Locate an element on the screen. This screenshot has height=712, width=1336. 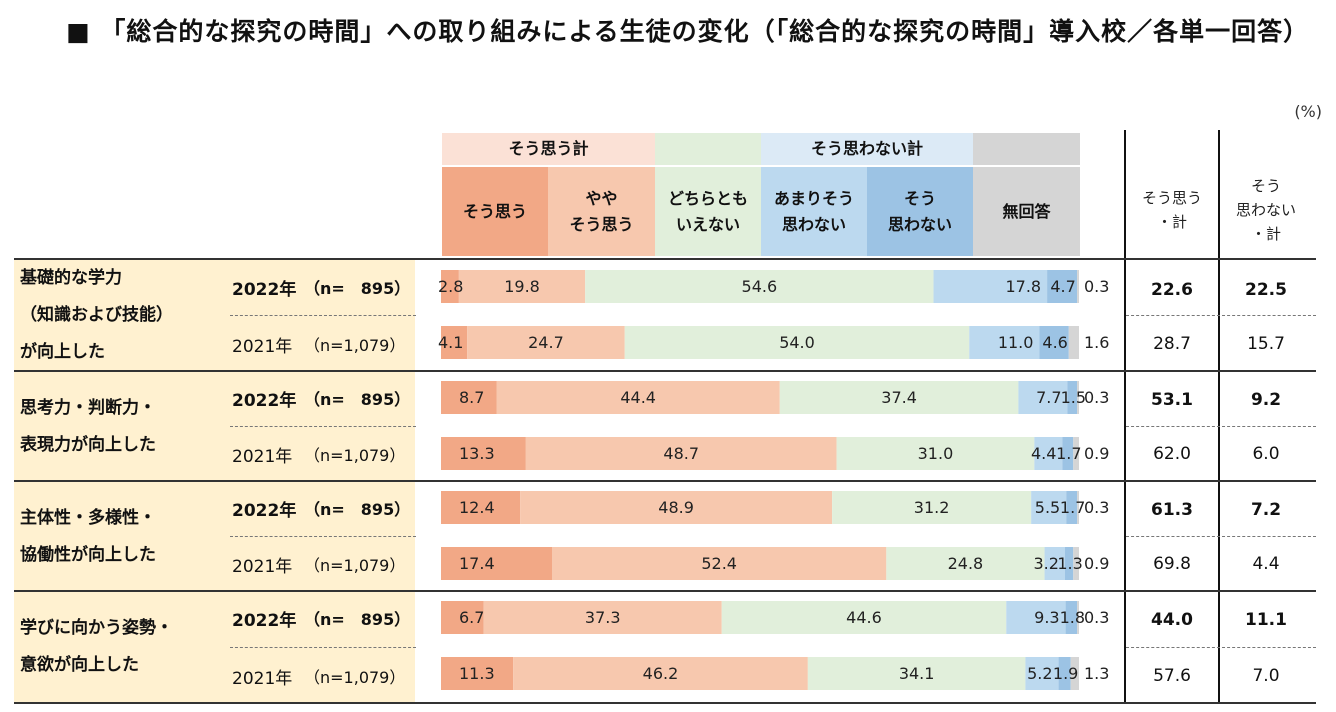
total-disagree-value: 7.2 is located at coordinates (1266, 510).